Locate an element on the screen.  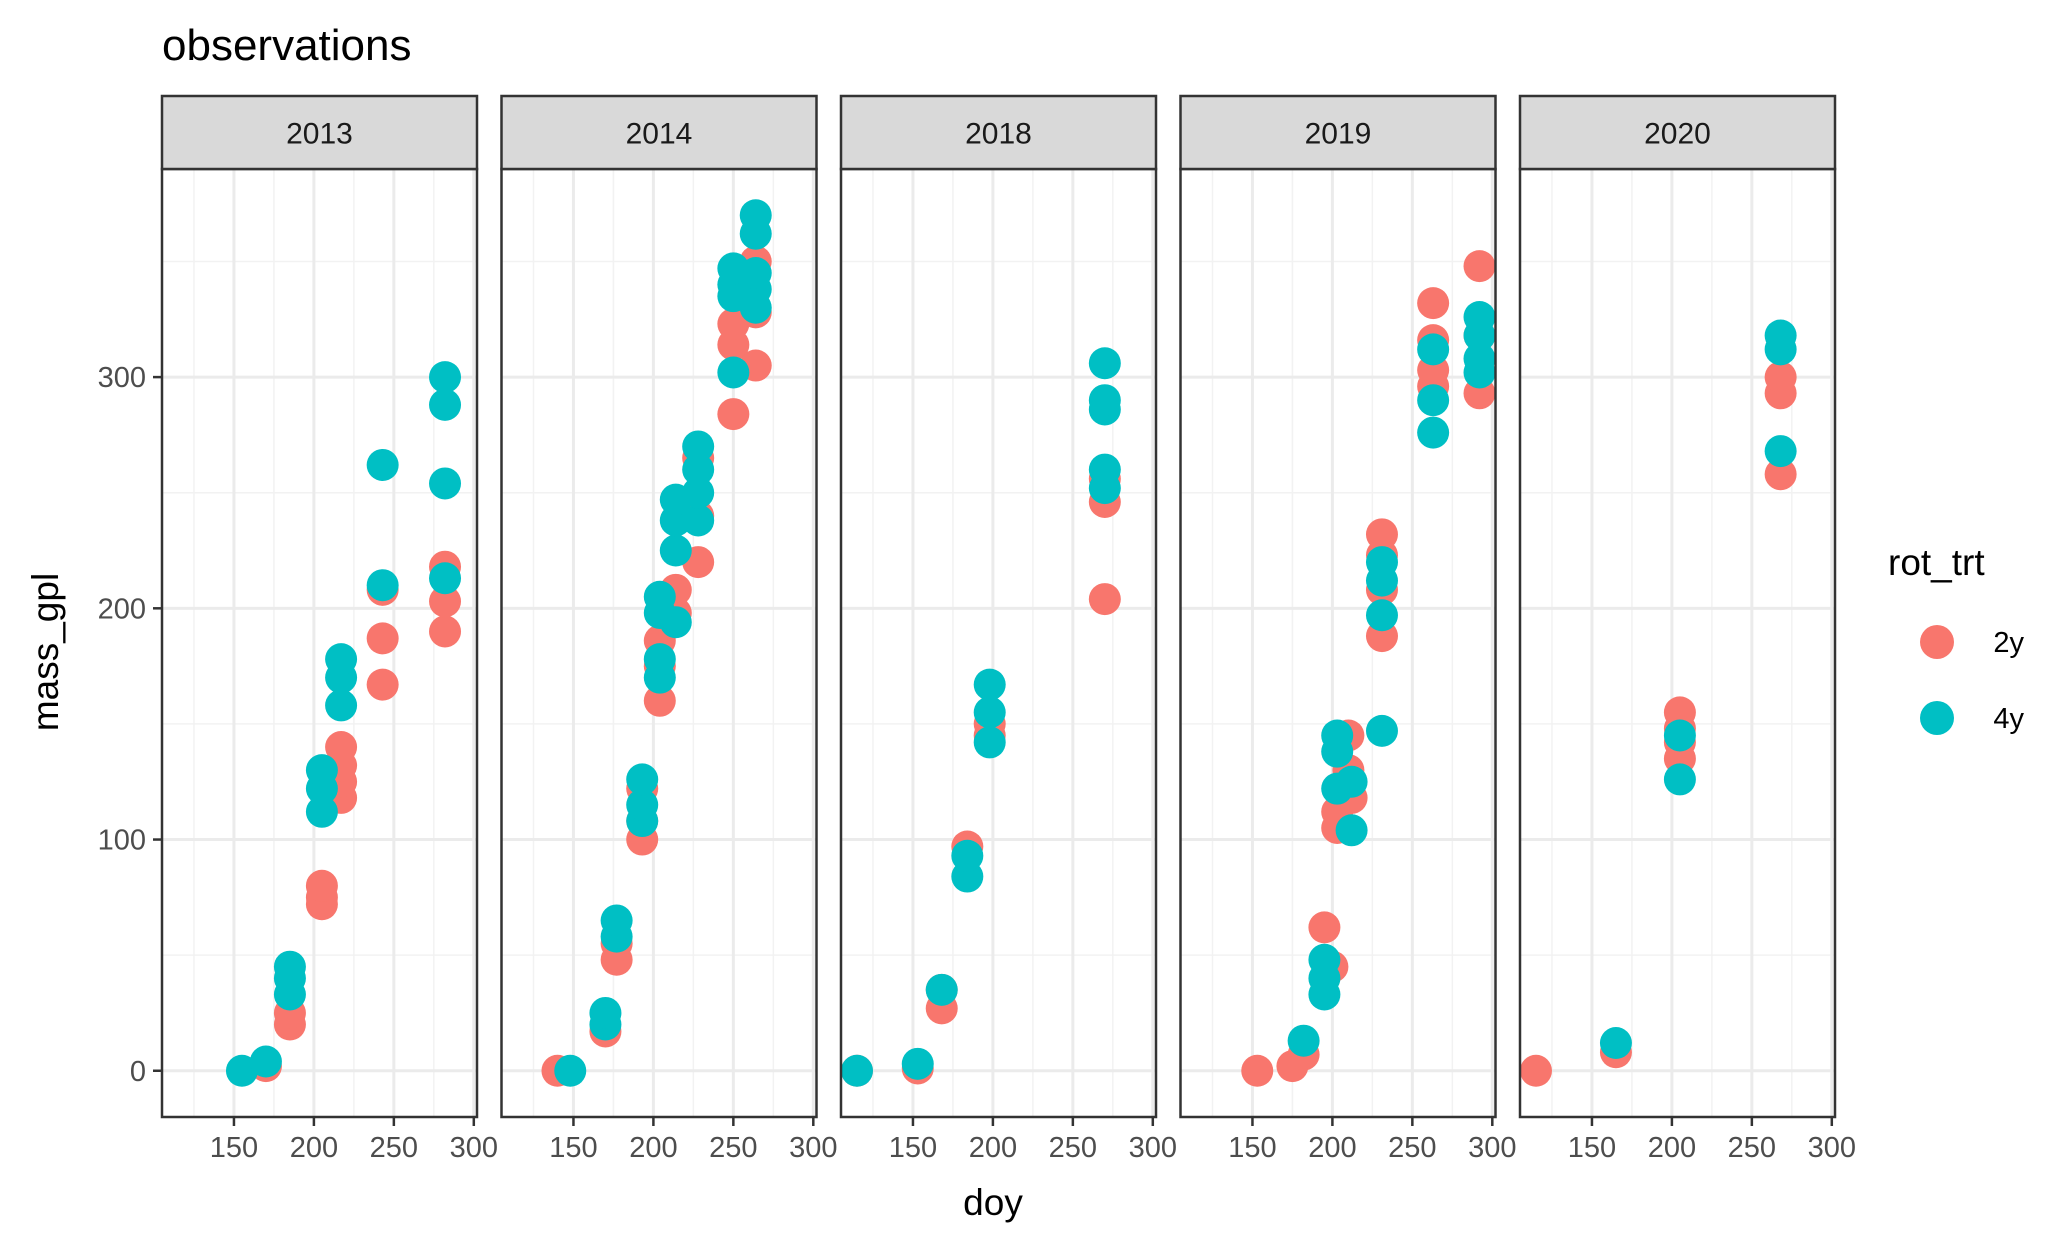
y-tick-label: 100 is located at coordinates (122, 841).